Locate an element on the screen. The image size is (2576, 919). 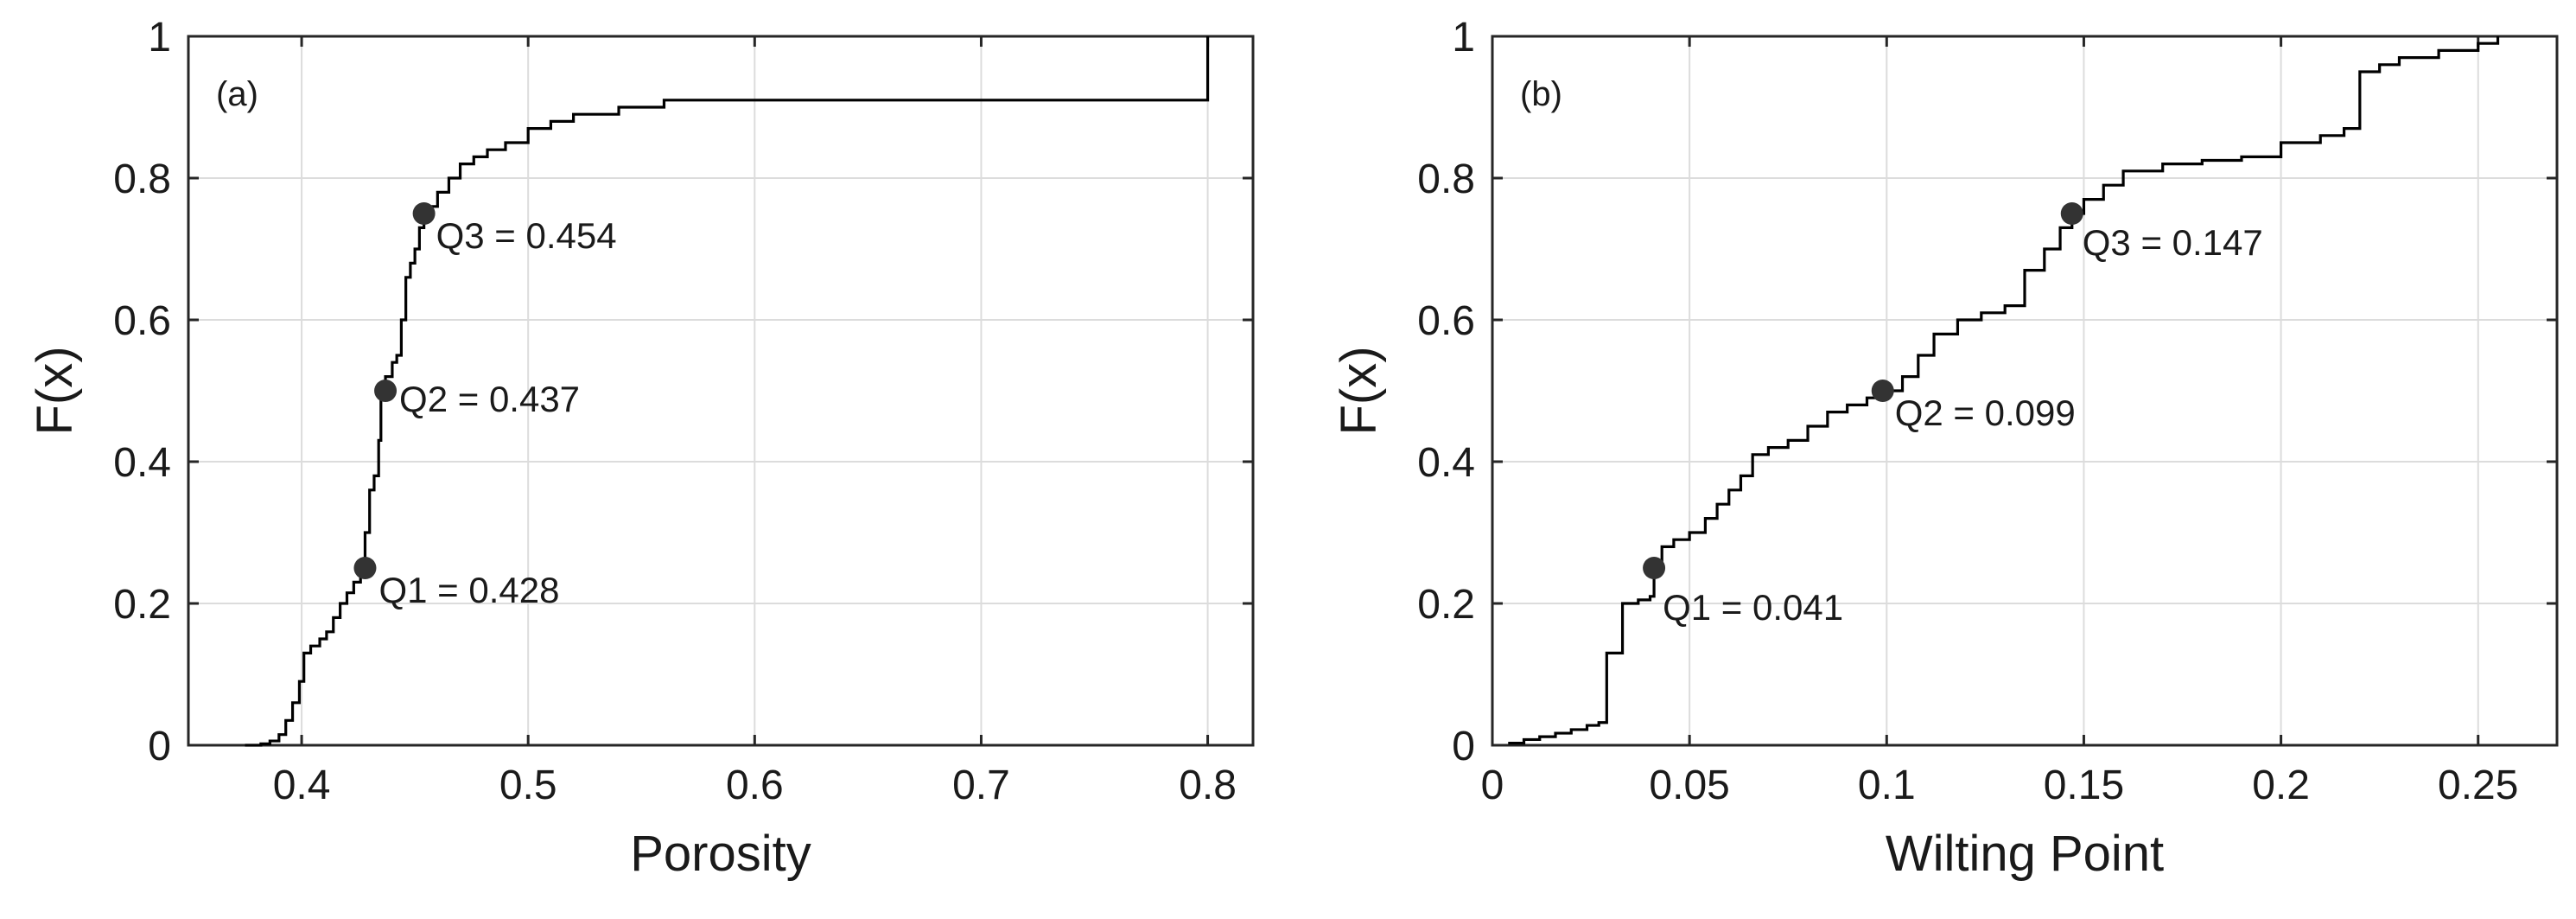
panel-label: (b) is located at coordinates (1541, 94).